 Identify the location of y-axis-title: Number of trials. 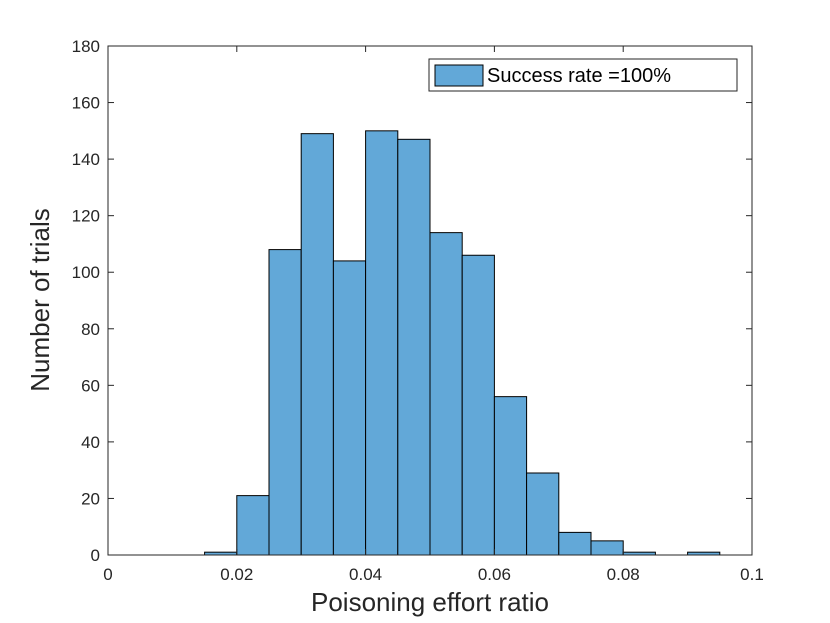
(40, 300).